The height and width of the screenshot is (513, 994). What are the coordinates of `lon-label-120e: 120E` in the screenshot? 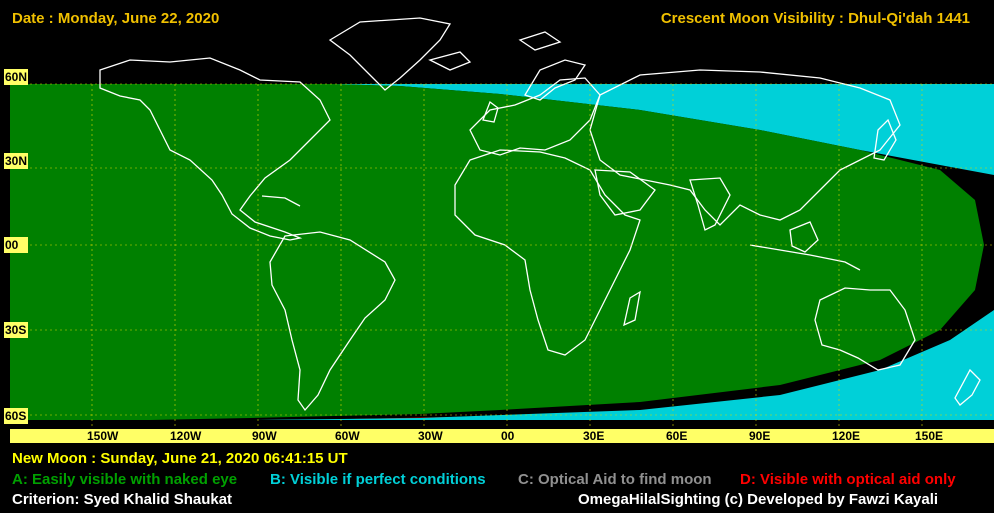 It's located at (846, 436).